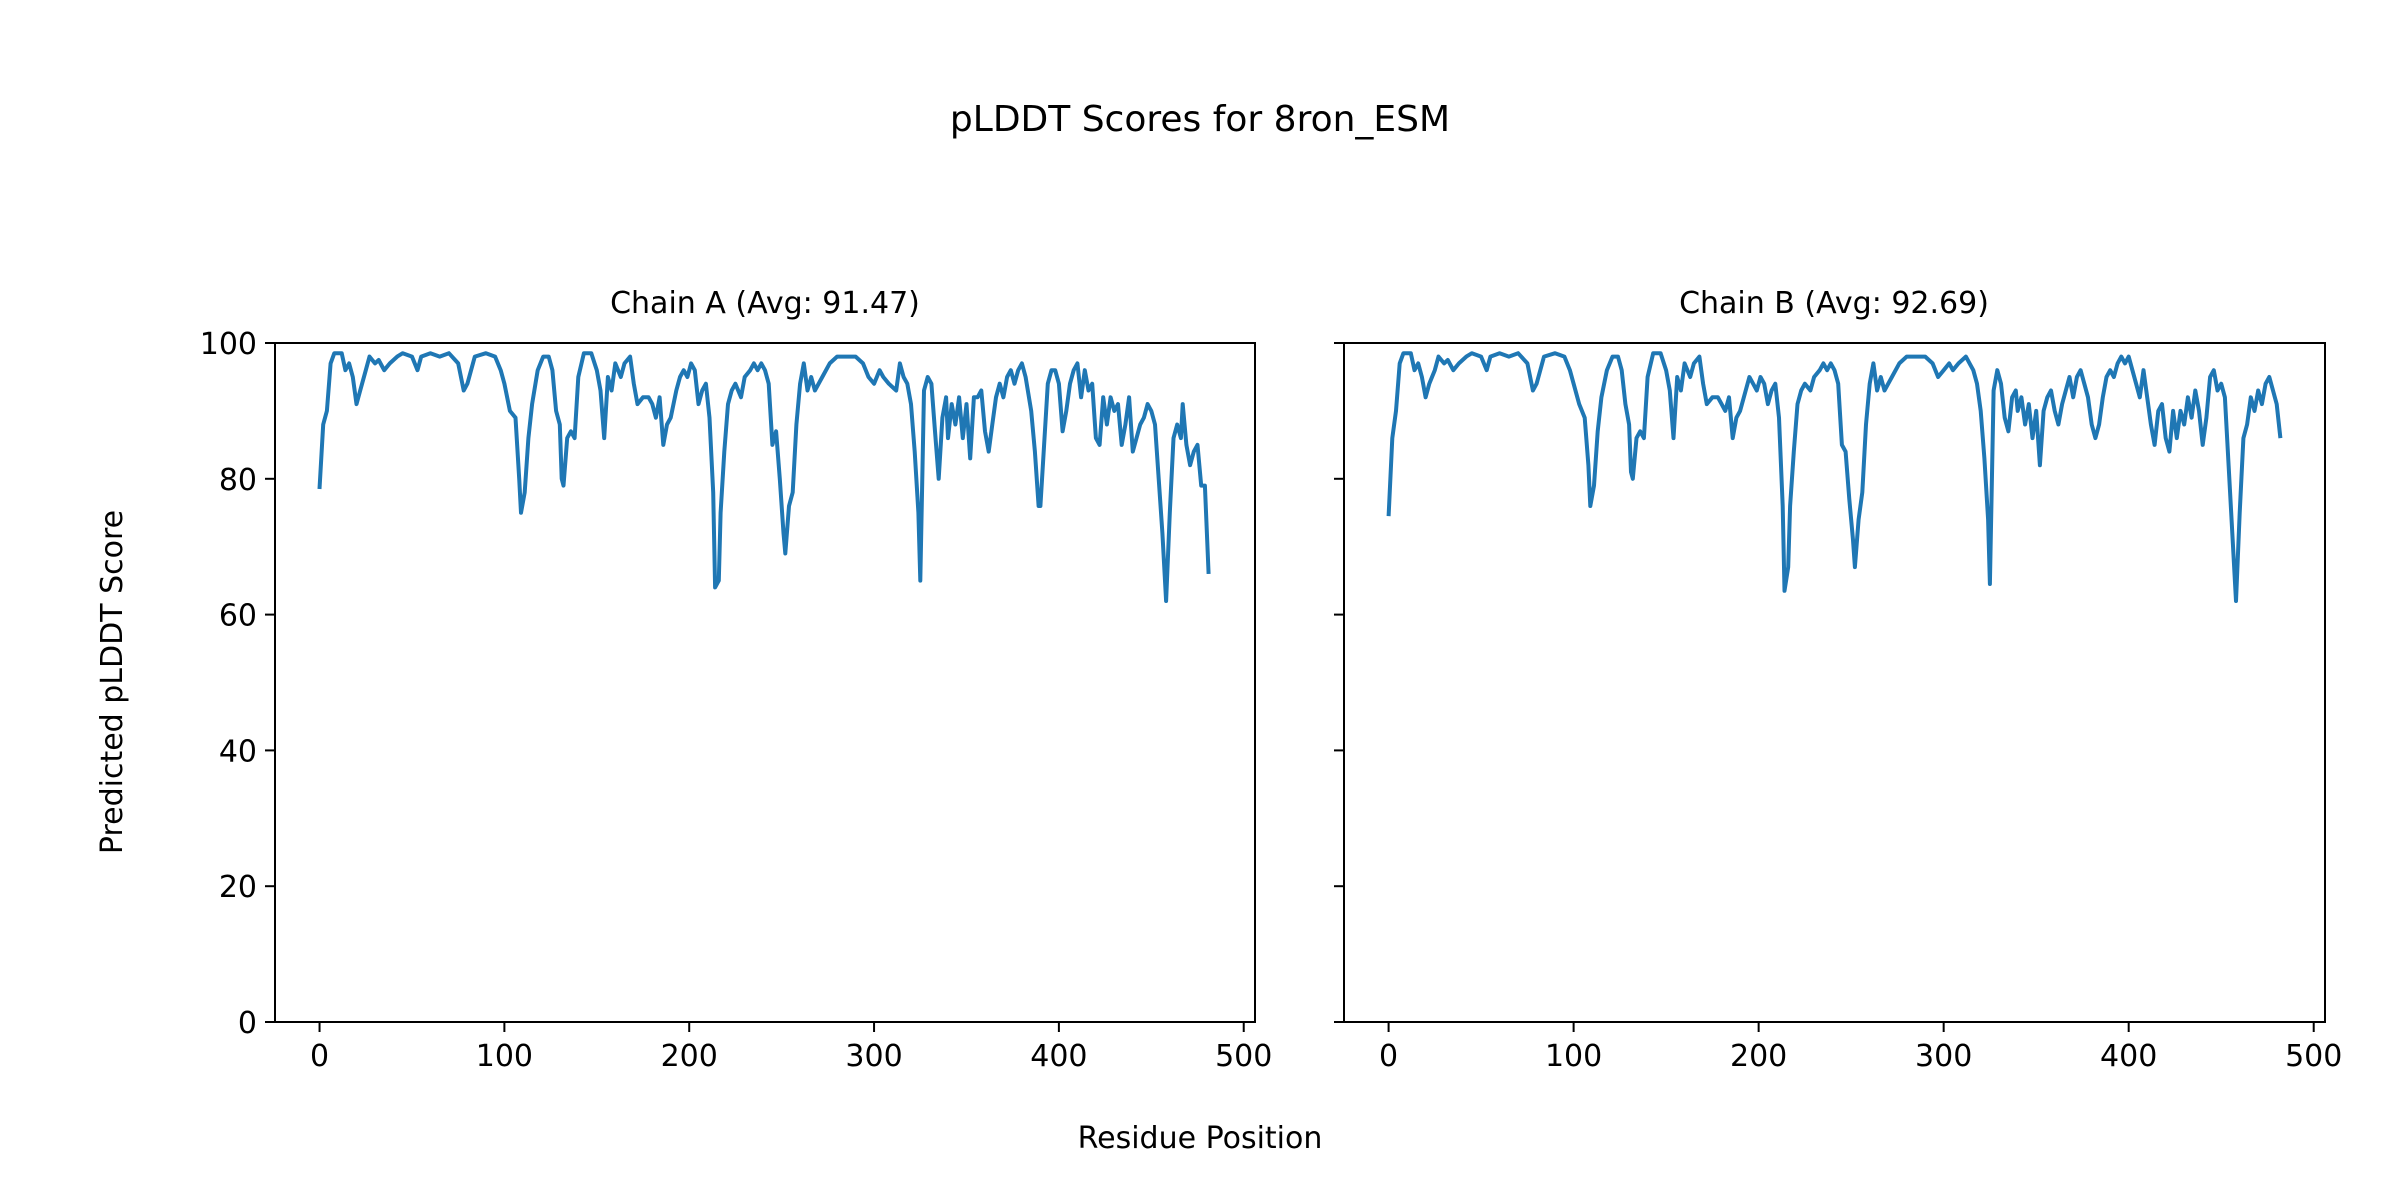 The image size is (2400, 1200). I want to click on panel-title-chain-b: Chain B (Avg: 92.69), so click(1834, 303).